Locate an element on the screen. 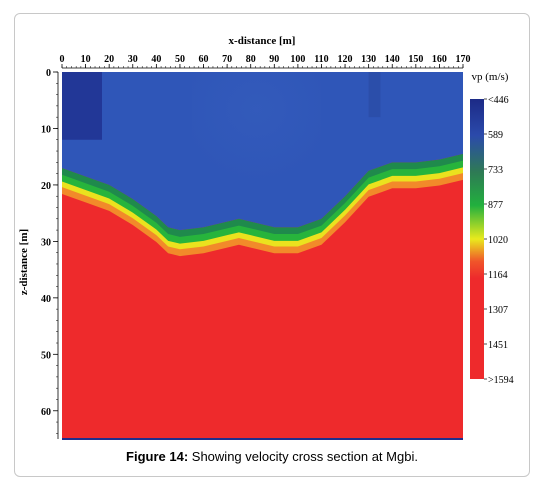  colorbar is located at coordinates (477, 239).